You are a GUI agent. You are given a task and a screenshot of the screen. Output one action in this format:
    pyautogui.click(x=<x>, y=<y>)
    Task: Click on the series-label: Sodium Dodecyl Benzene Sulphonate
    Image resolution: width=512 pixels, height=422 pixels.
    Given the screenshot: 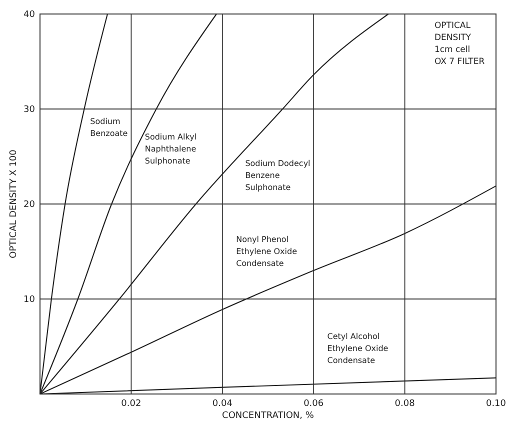 What is the action you would take?
    pyautogui.click(x=277, y=175)
    